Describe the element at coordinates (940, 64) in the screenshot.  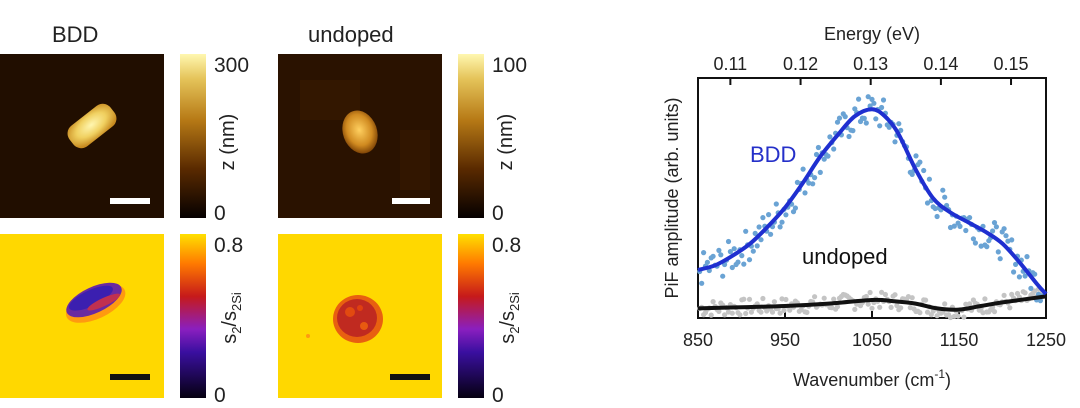
I see `top-tick-label: 0.14` at that location.